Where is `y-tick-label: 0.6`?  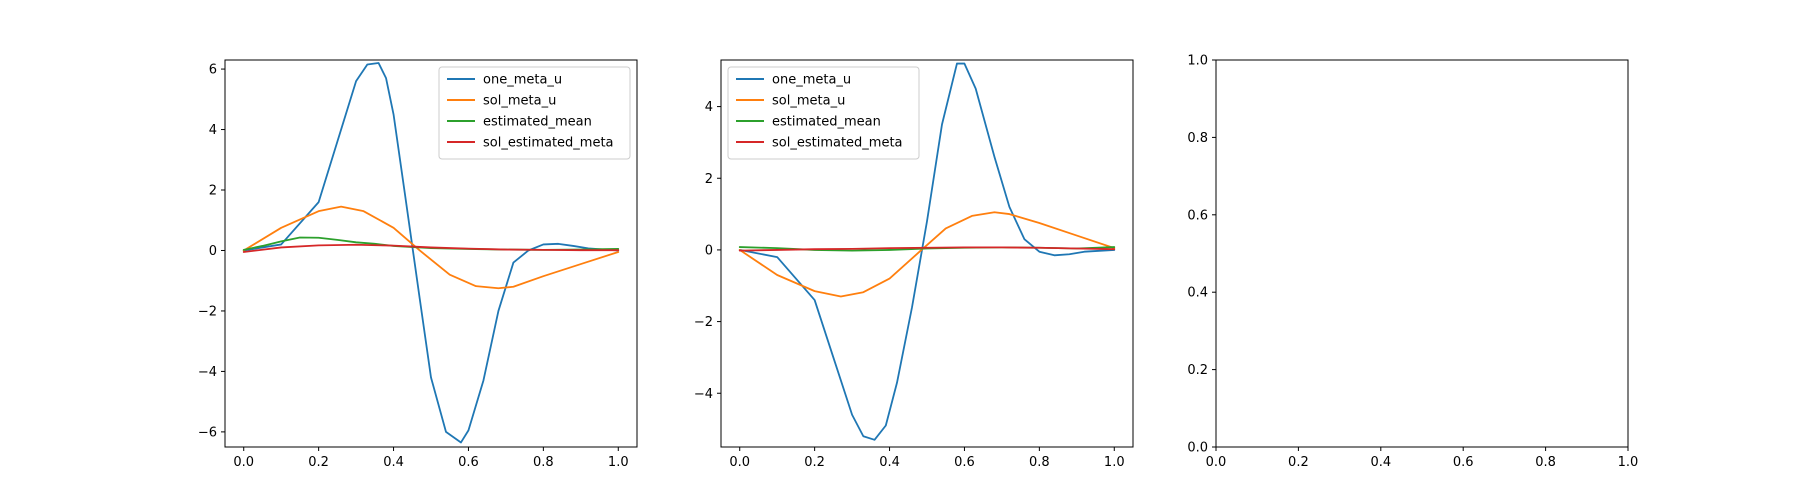 y-tick-label: 0.6 is located at coordinates (1197, 215).